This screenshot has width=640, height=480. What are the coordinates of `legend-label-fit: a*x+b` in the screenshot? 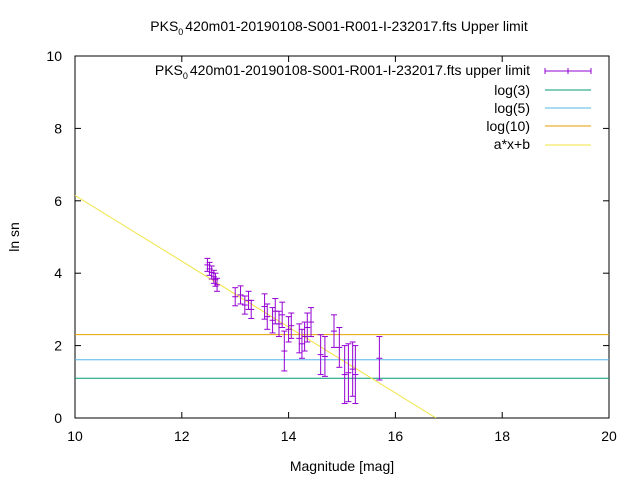 It's located at (512, 144).